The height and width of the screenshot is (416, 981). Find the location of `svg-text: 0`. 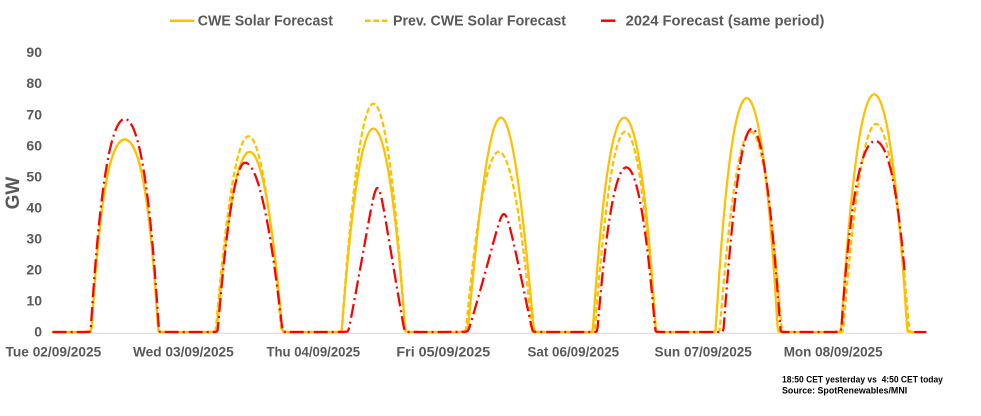

svg-text: 0 is located at coordinates (38, 332).